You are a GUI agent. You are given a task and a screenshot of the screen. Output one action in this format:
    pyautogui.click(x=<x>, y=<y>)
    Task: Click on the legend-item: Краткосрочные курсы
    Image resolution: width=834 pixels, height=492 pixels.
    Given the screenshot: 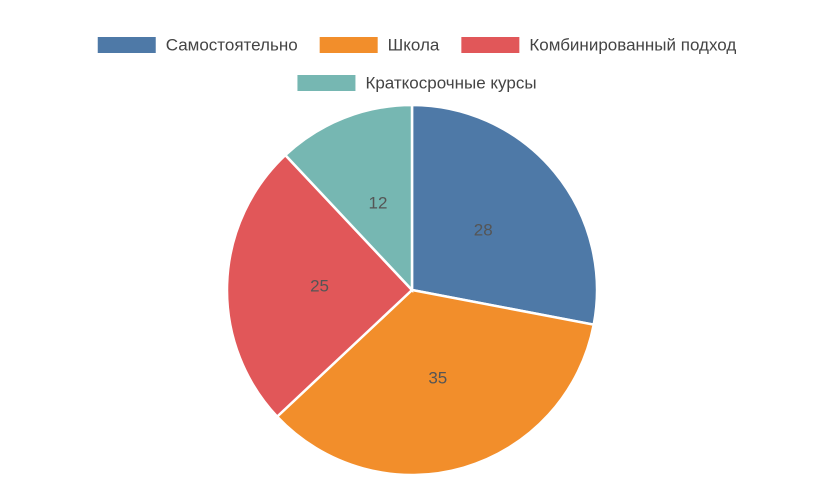 What is the action you would take?
    pyautogui.click(x=417, y=82)
    